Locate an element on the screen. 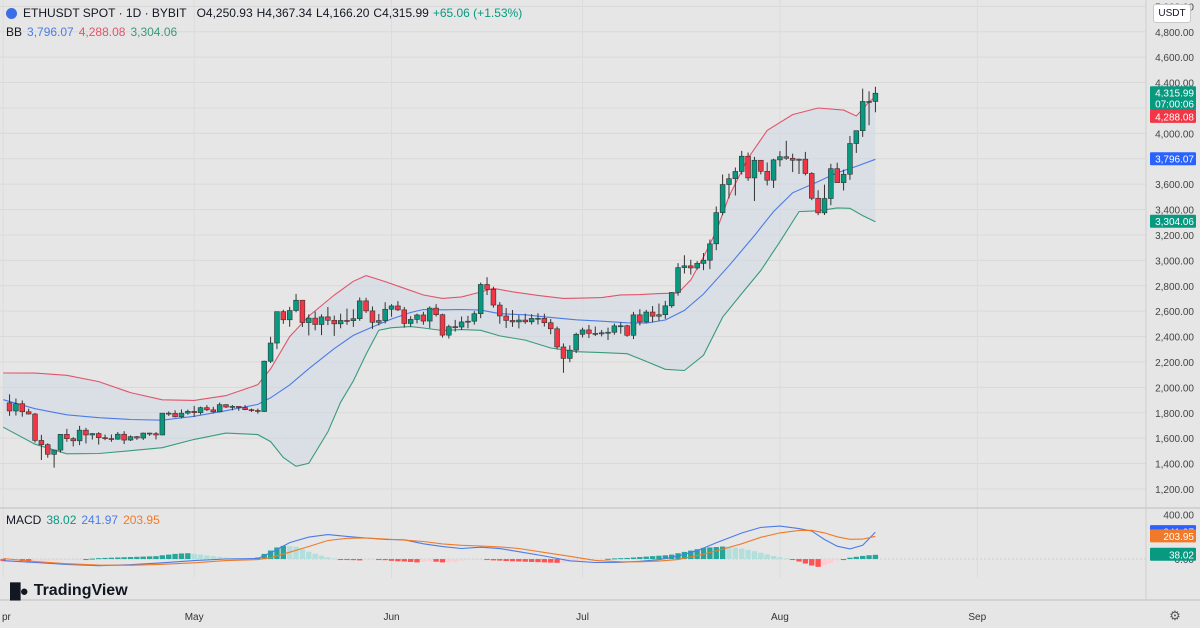  macd-legend: MACD 38.02 241.97 203.95 is located at coordinates (85, 520).